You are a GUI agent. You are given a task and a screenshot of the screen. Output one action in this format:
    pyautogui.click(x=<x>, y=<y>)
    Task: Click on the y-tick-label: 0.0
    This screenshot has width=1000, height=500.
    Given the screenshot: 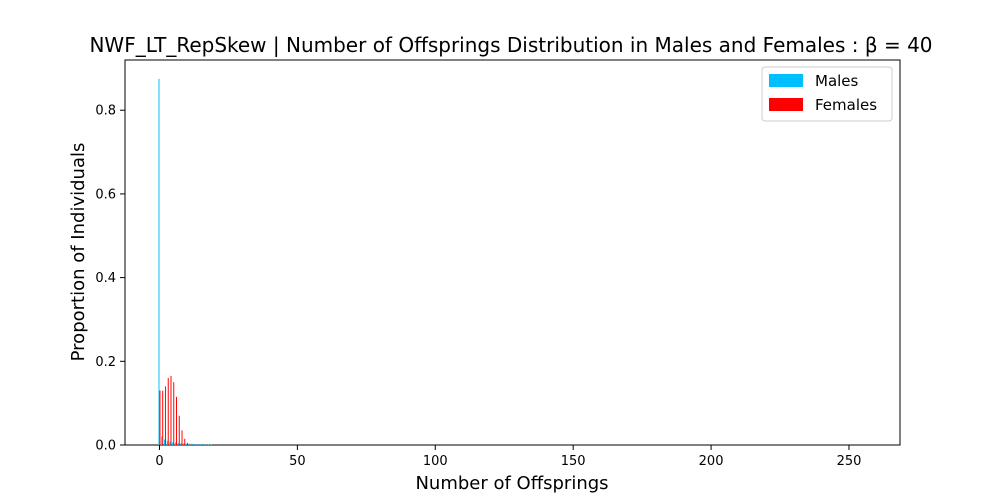 What is the action you would take?
    pyautogui.click(x=105, y=446)
    